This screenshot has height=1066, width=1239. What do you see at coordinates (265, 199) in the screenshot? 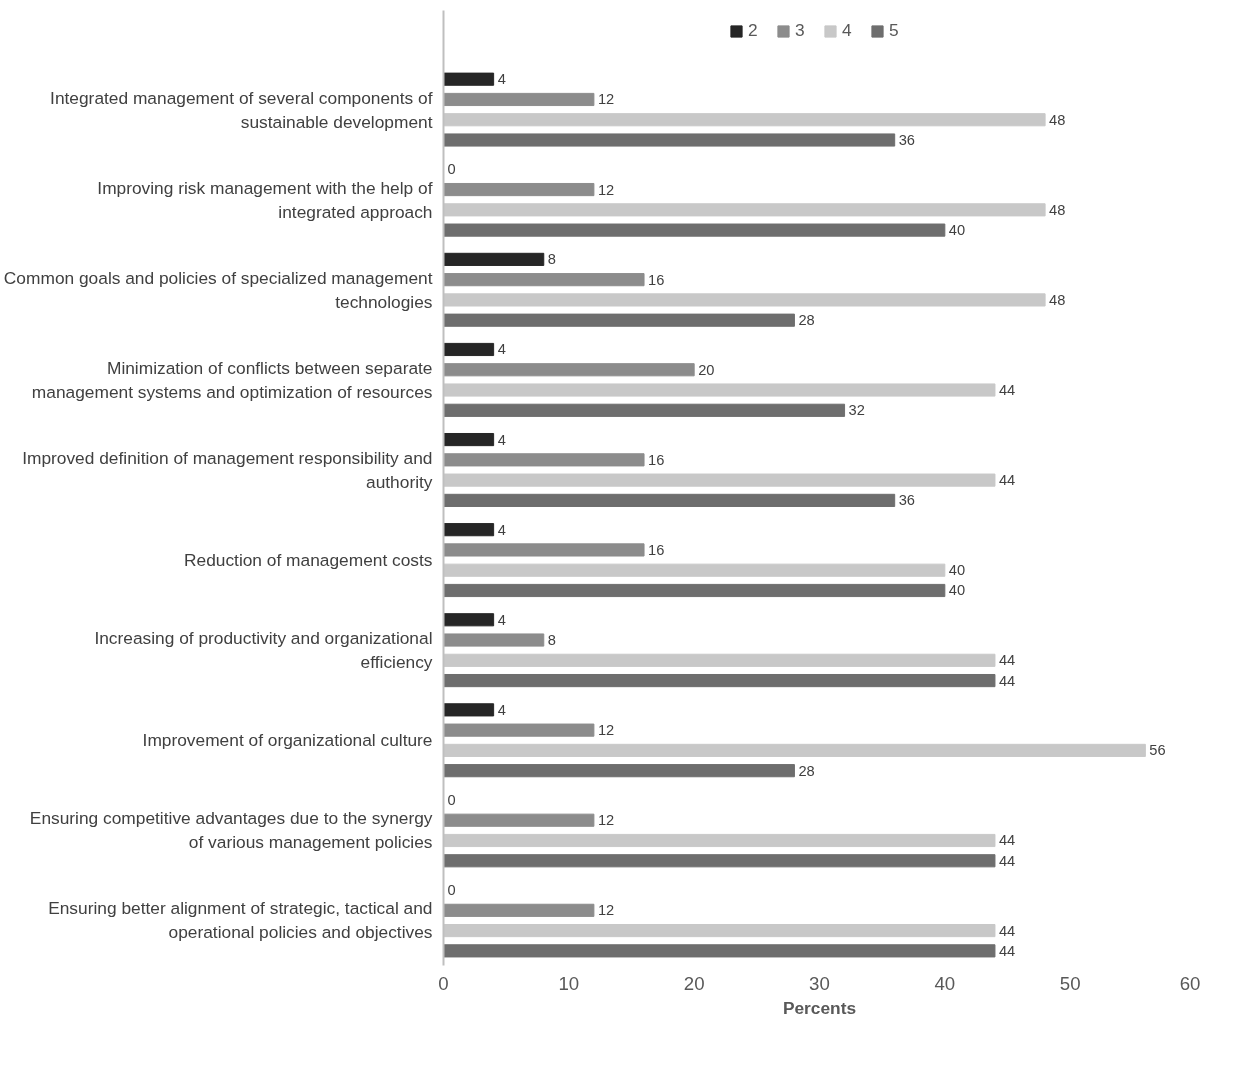
I see `y-tick-label: Improving risk management with the help of integrated approach` at bounding box center [265, 199].